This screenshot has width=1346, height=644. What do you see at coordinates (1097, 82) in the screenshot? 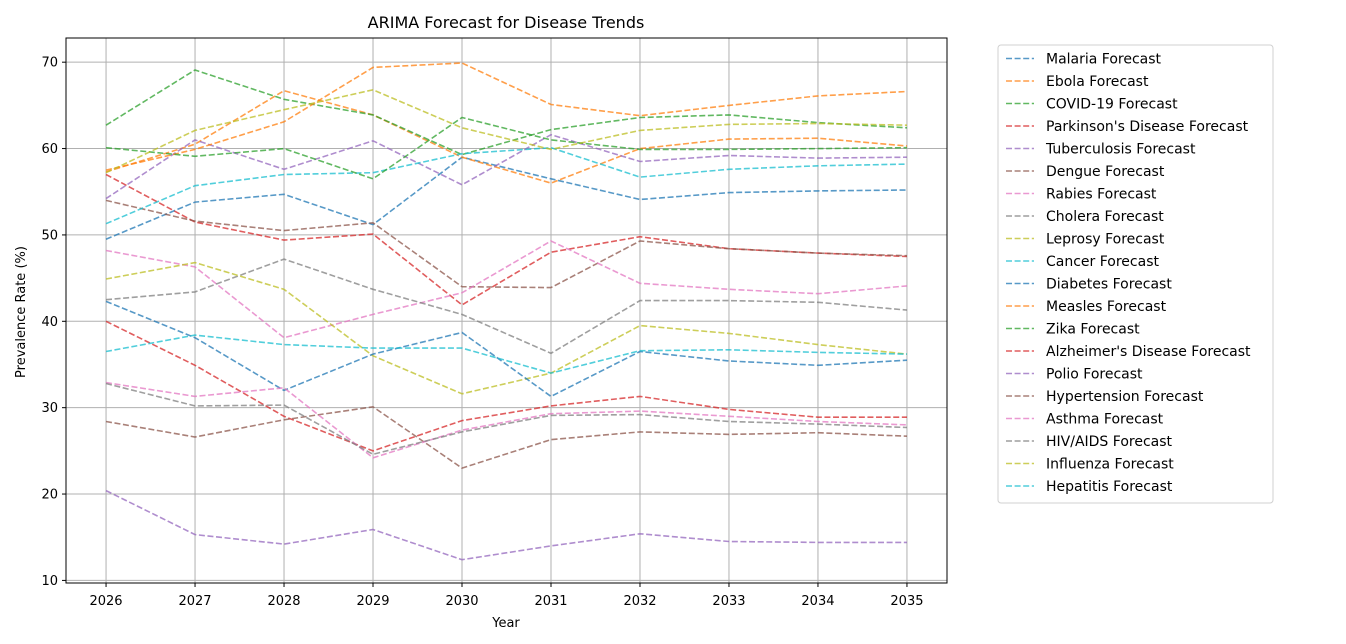
I see `legend-label: Ebola Forecast` at bounding box center [1097, 82].